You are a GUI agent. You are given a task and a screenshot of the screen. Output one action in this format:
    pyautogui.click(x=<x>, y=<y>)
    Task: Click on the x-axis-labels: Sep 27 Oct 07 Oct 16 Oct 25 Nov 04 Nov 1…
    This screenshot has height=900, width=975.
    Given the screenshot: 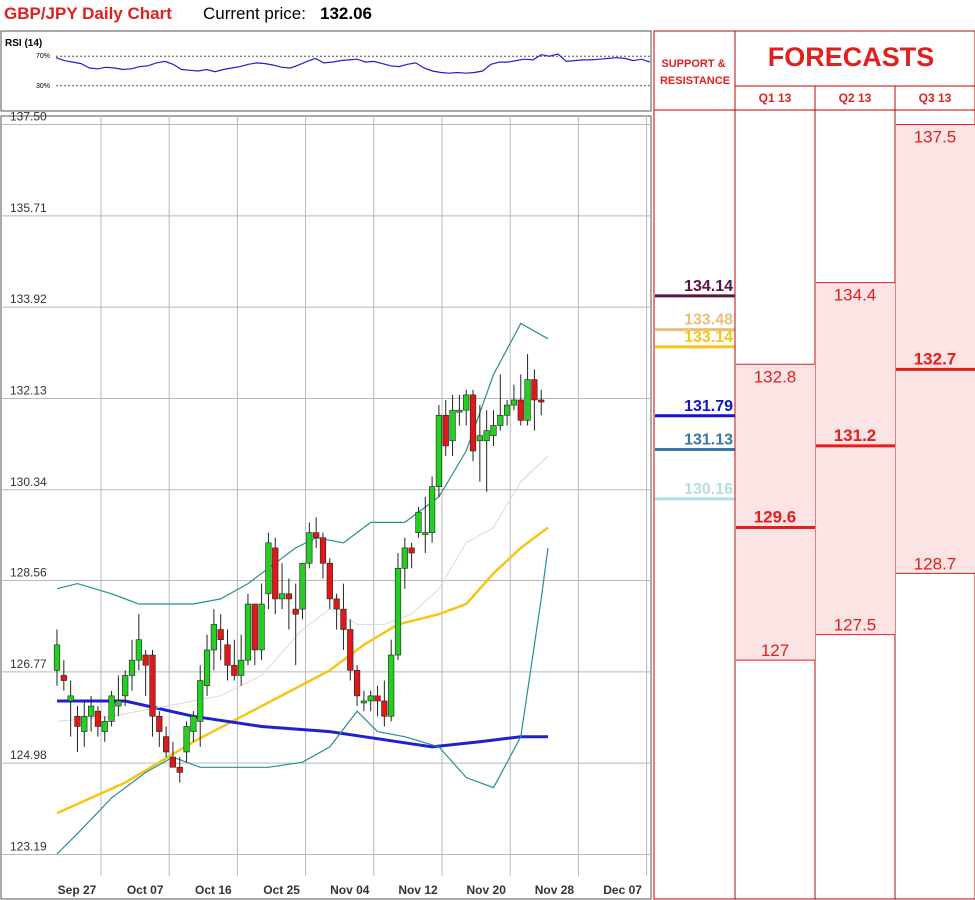 What is the action you would take?
    pyautogui.click(x=350, y=890)
    